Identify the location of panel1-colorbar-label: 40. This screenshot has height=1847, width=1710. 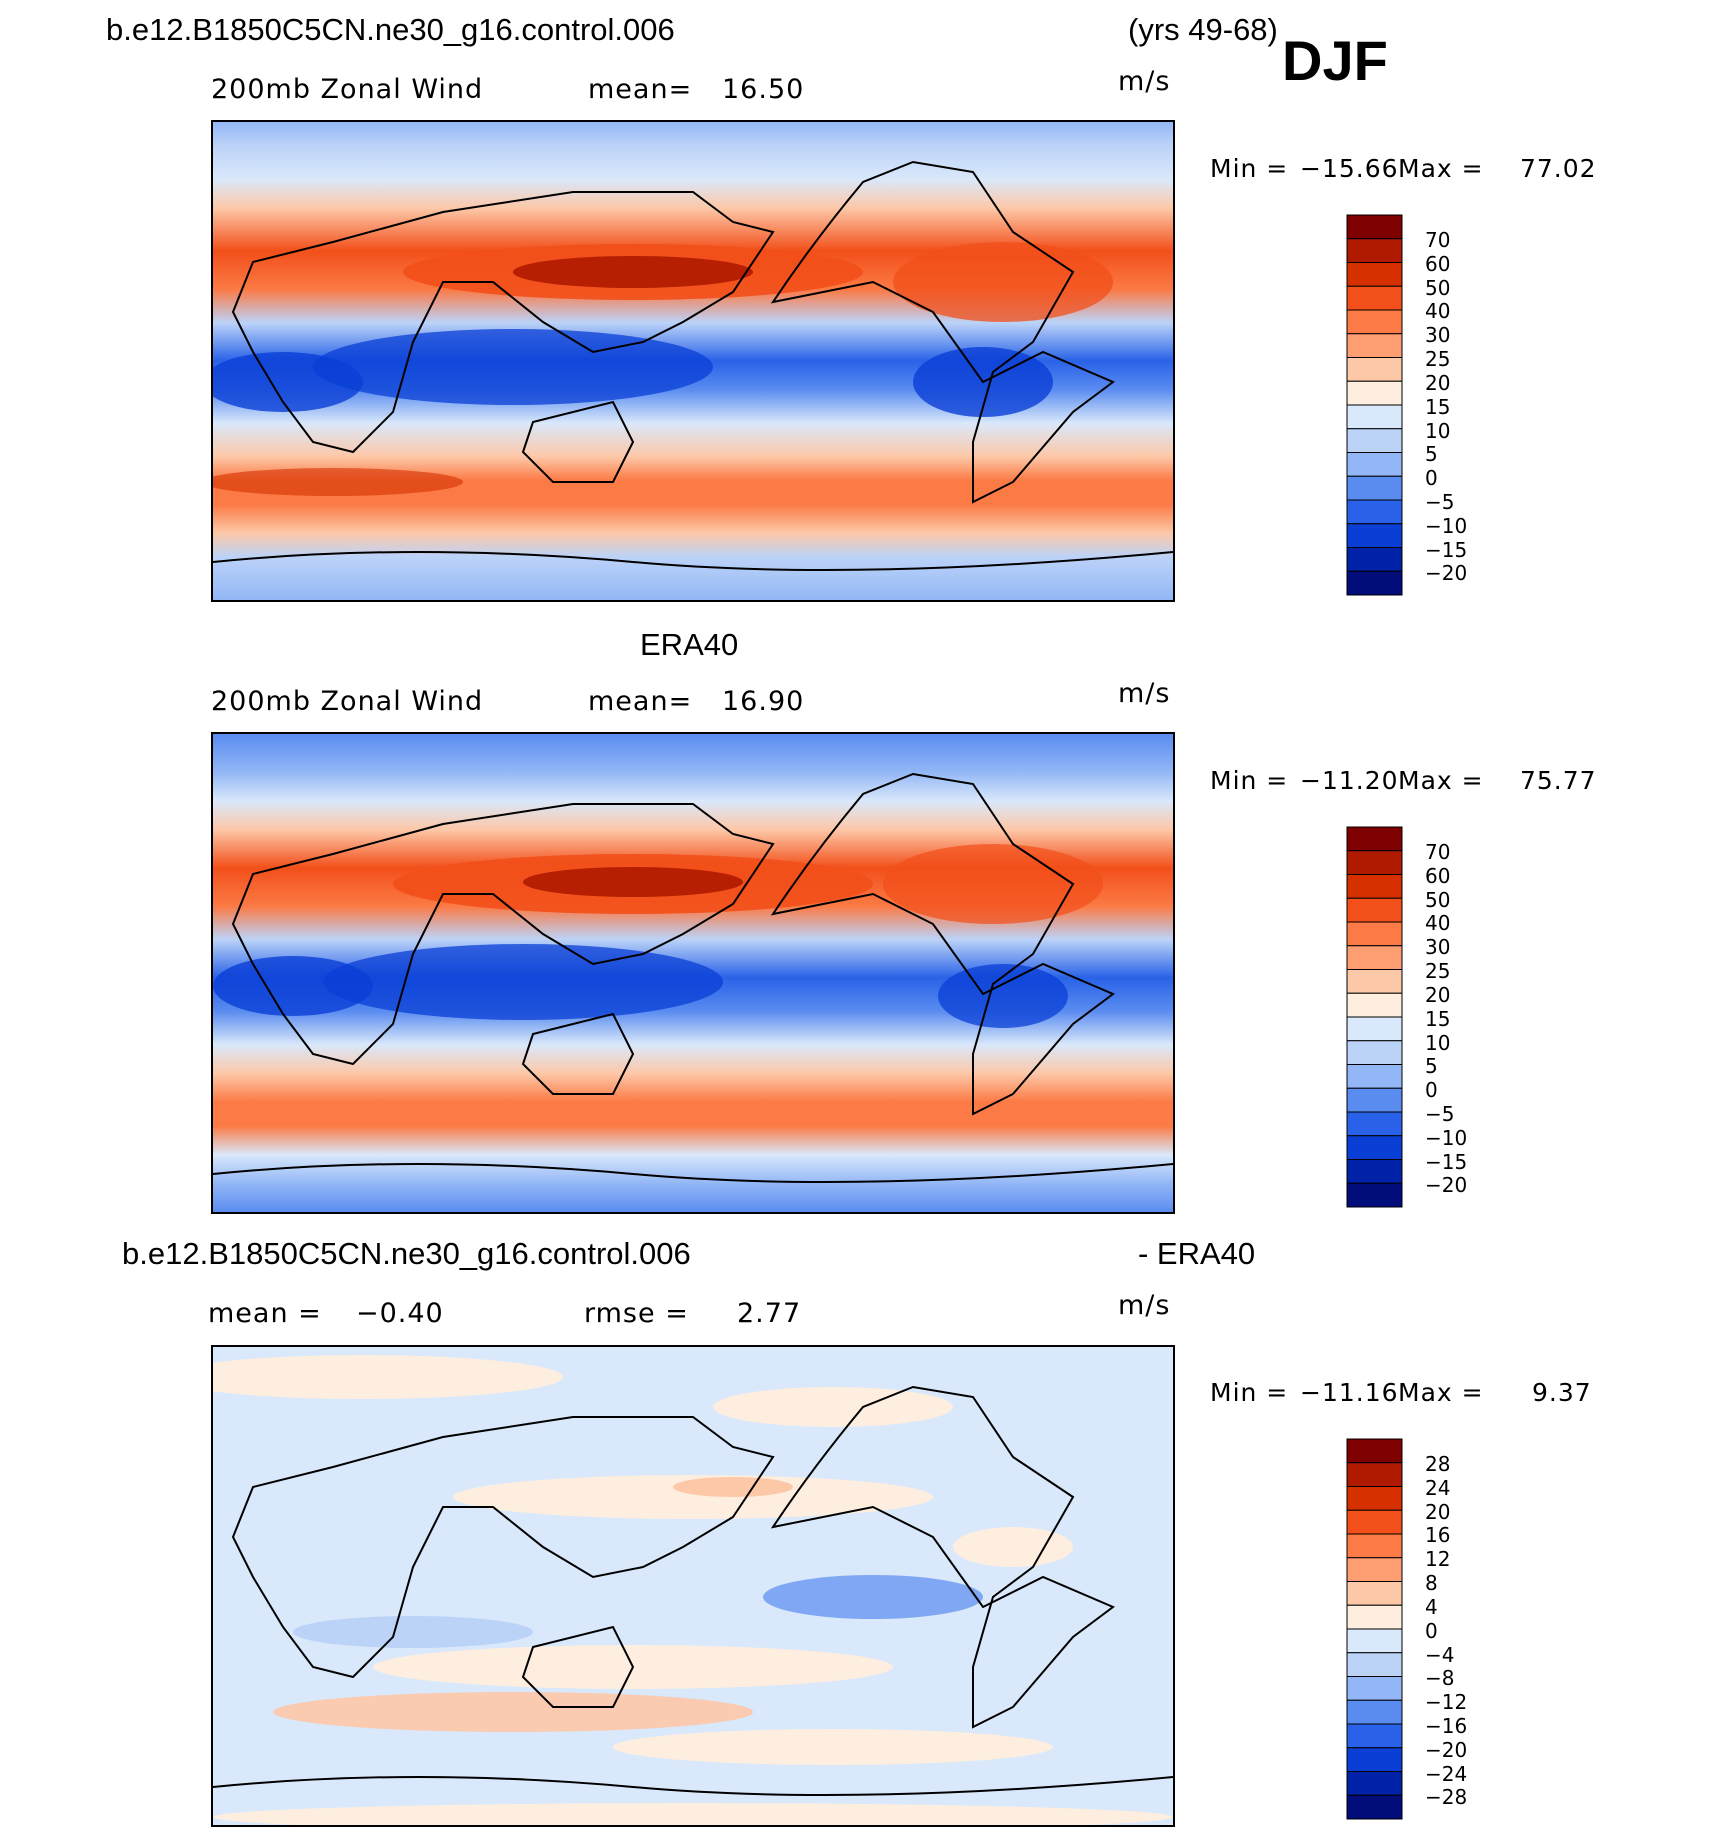
(1438, 311).